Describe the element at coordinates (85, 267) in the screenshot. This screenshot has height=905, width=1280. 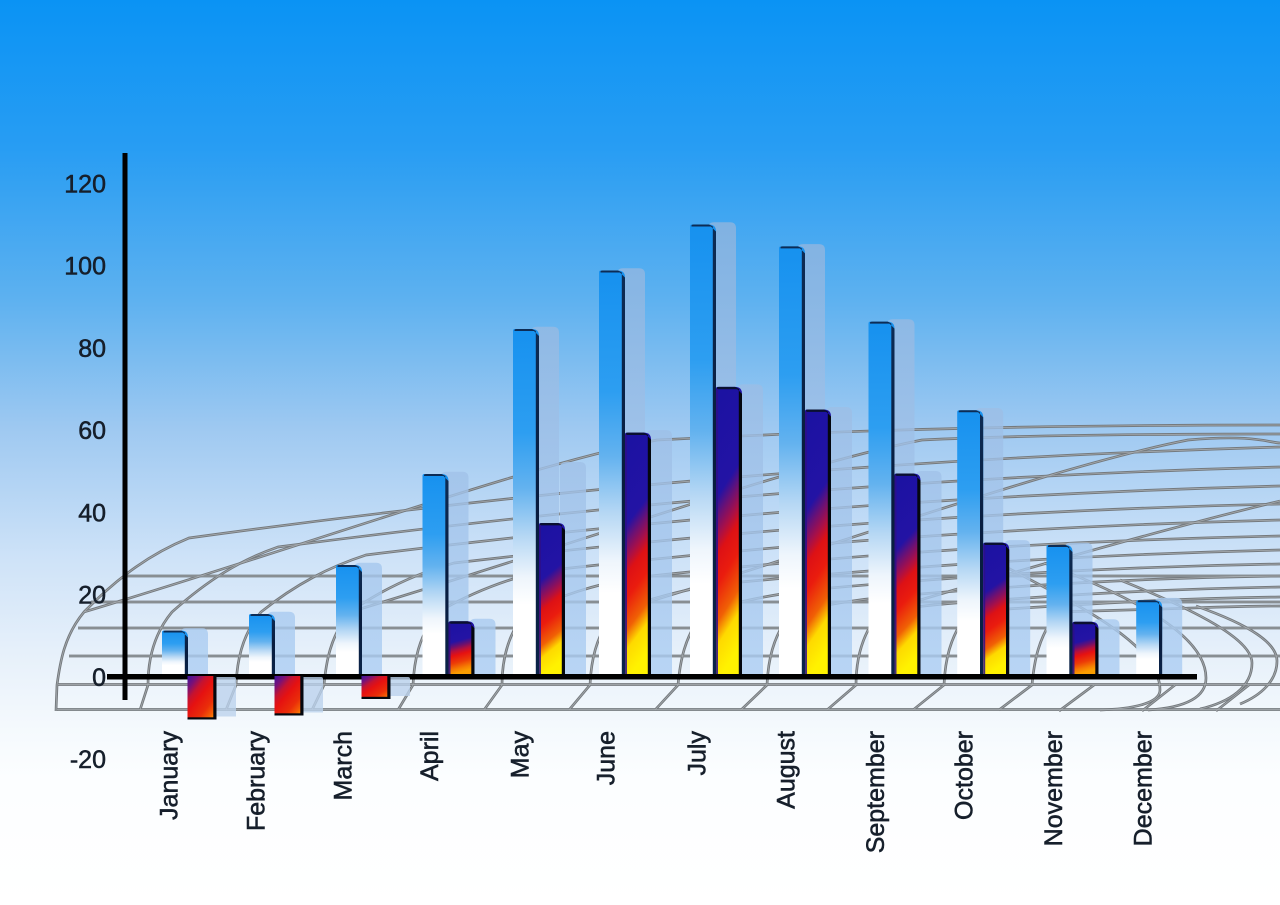
I see `svg-text: 100` at that location.